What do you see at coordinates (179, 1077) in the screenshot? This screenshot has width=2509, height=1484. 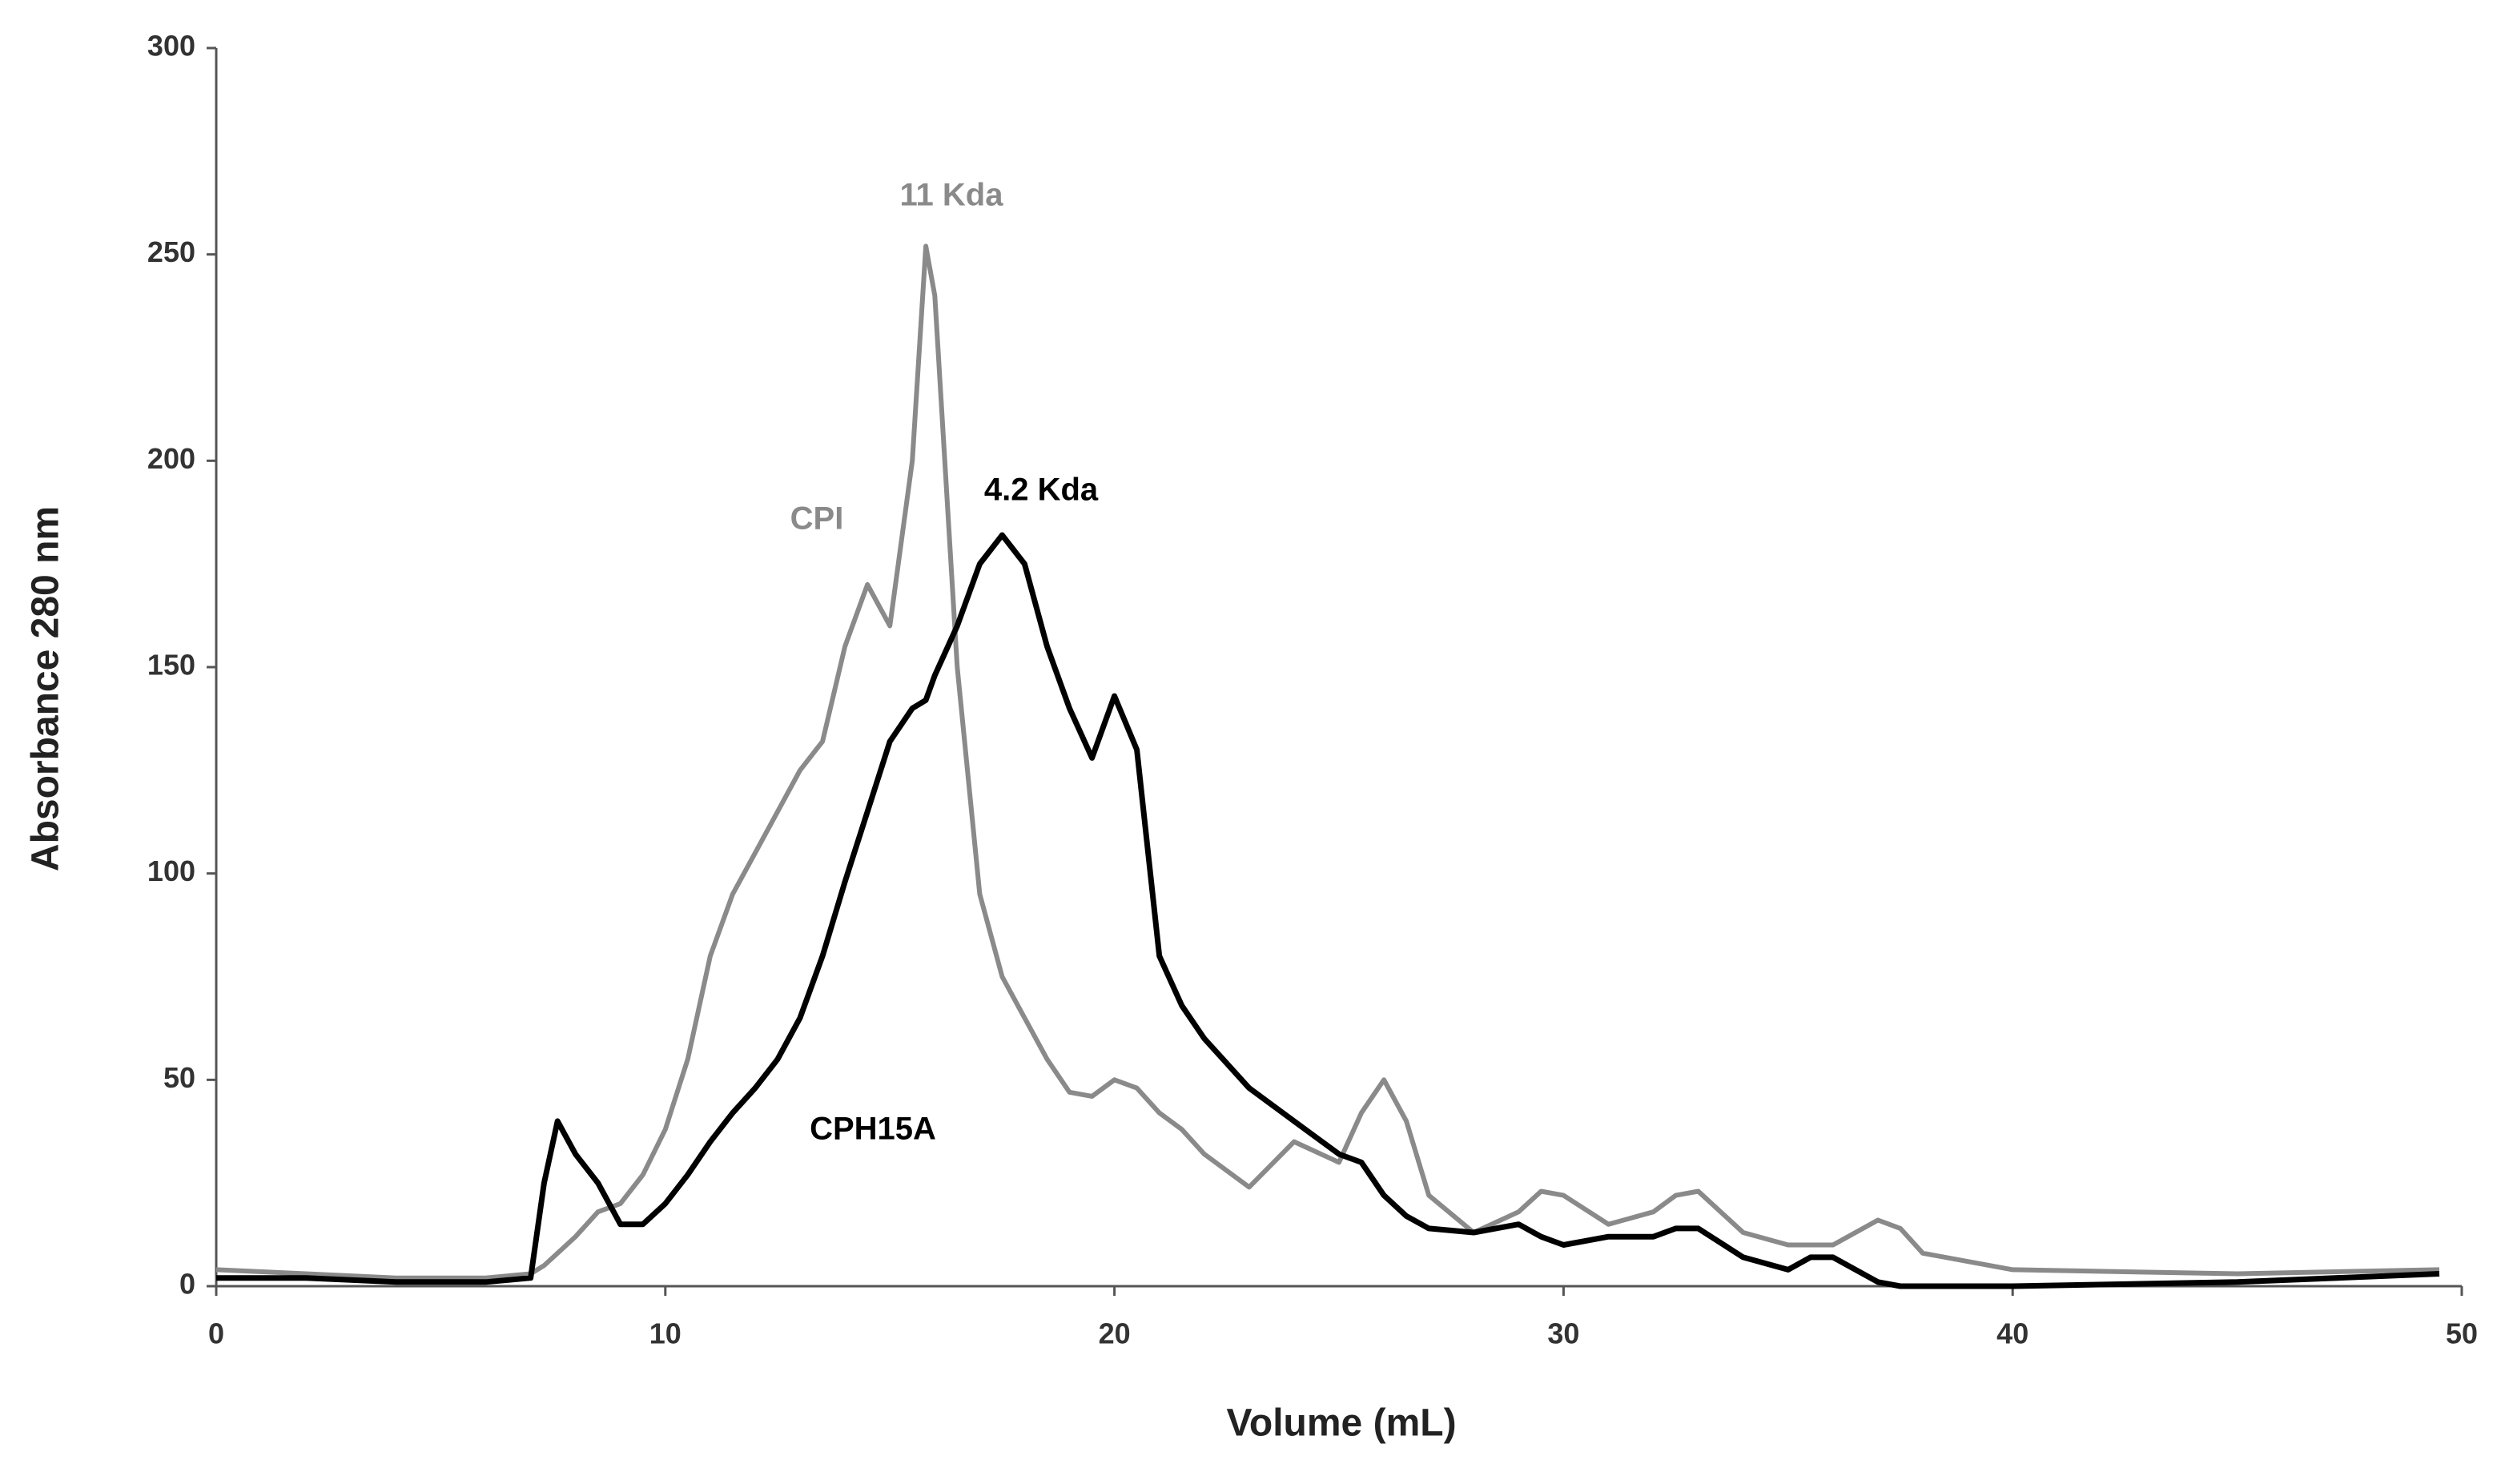 I see `y-tick-label: 50` at bounding box center [179, 1077].